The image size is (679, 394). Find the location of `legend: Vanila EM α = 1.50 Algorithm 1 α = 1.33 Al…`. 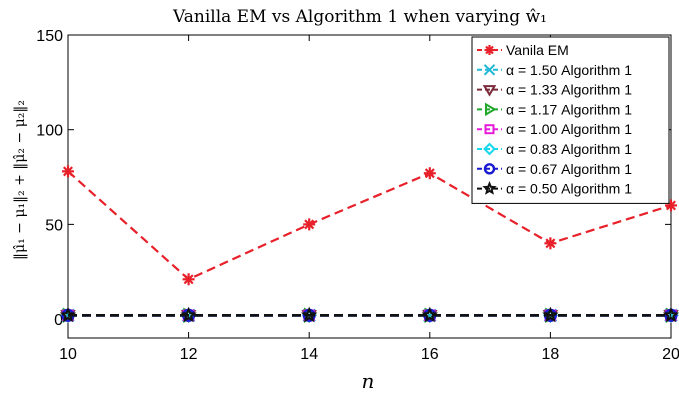

legend: Vanila EM α = 1.50 Algorithm 1 α = 1.33 Al… is located at coordinates (570, 120).